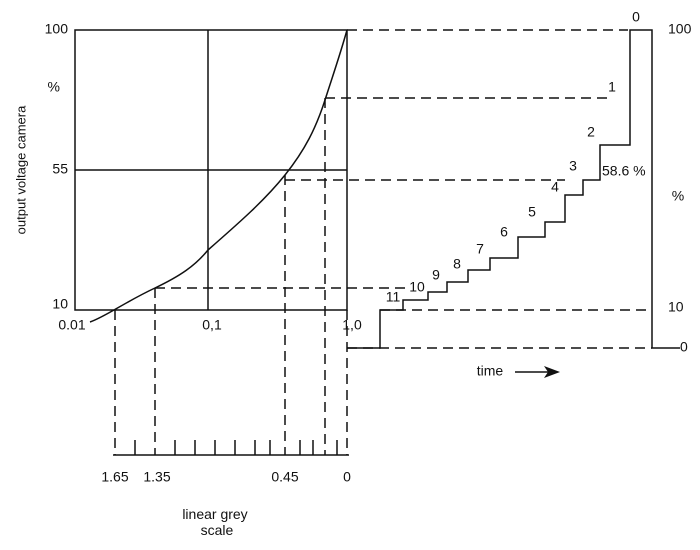 Image resolution: width=700 pixels, height=550 pixels. I want to click on step-label: 10, so click(417, 287).